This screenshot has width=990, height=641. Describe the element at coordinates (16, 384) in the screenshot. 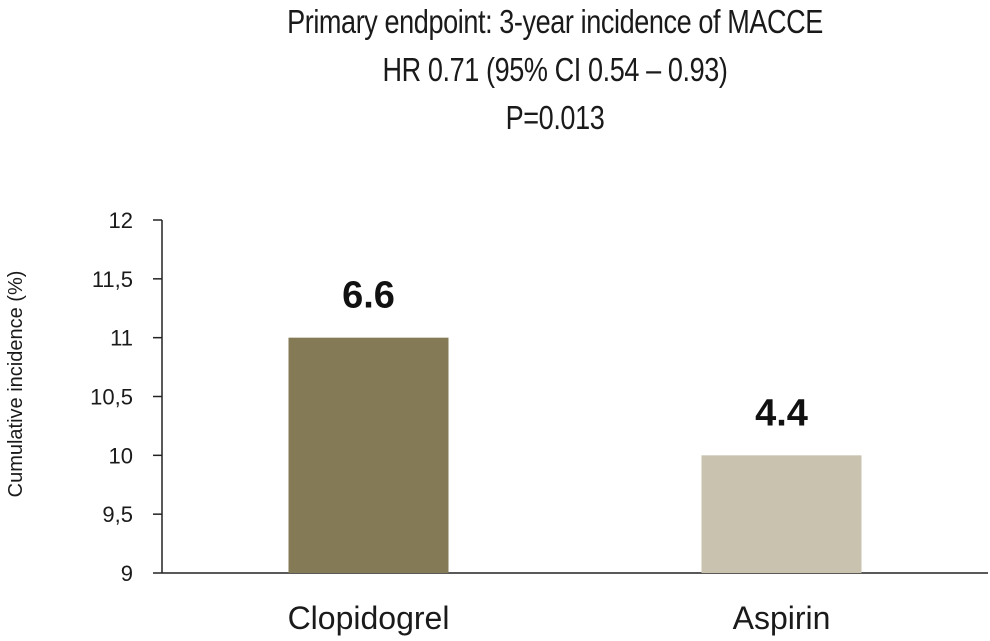

I see `y-axis-title: Cumulative incidence (%)` at that location.